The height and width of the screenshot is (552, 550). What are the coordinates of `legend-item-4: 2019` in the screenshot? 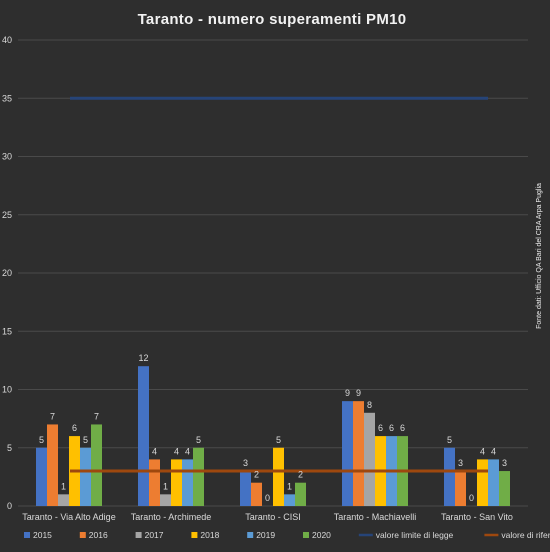 It's located at (261, 535).